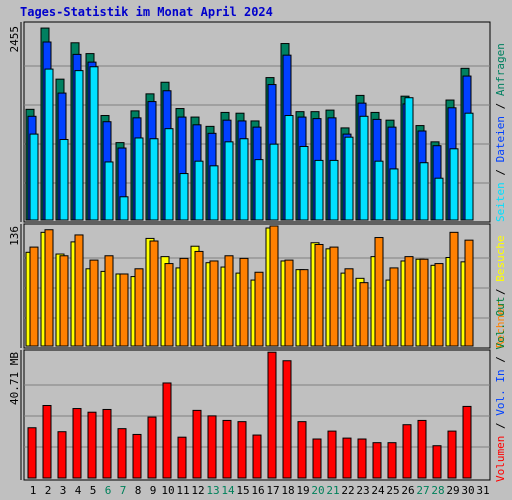  Describe the element at coordinates (228, 490) in the screenshot. I see `day-label: 14` at that location.